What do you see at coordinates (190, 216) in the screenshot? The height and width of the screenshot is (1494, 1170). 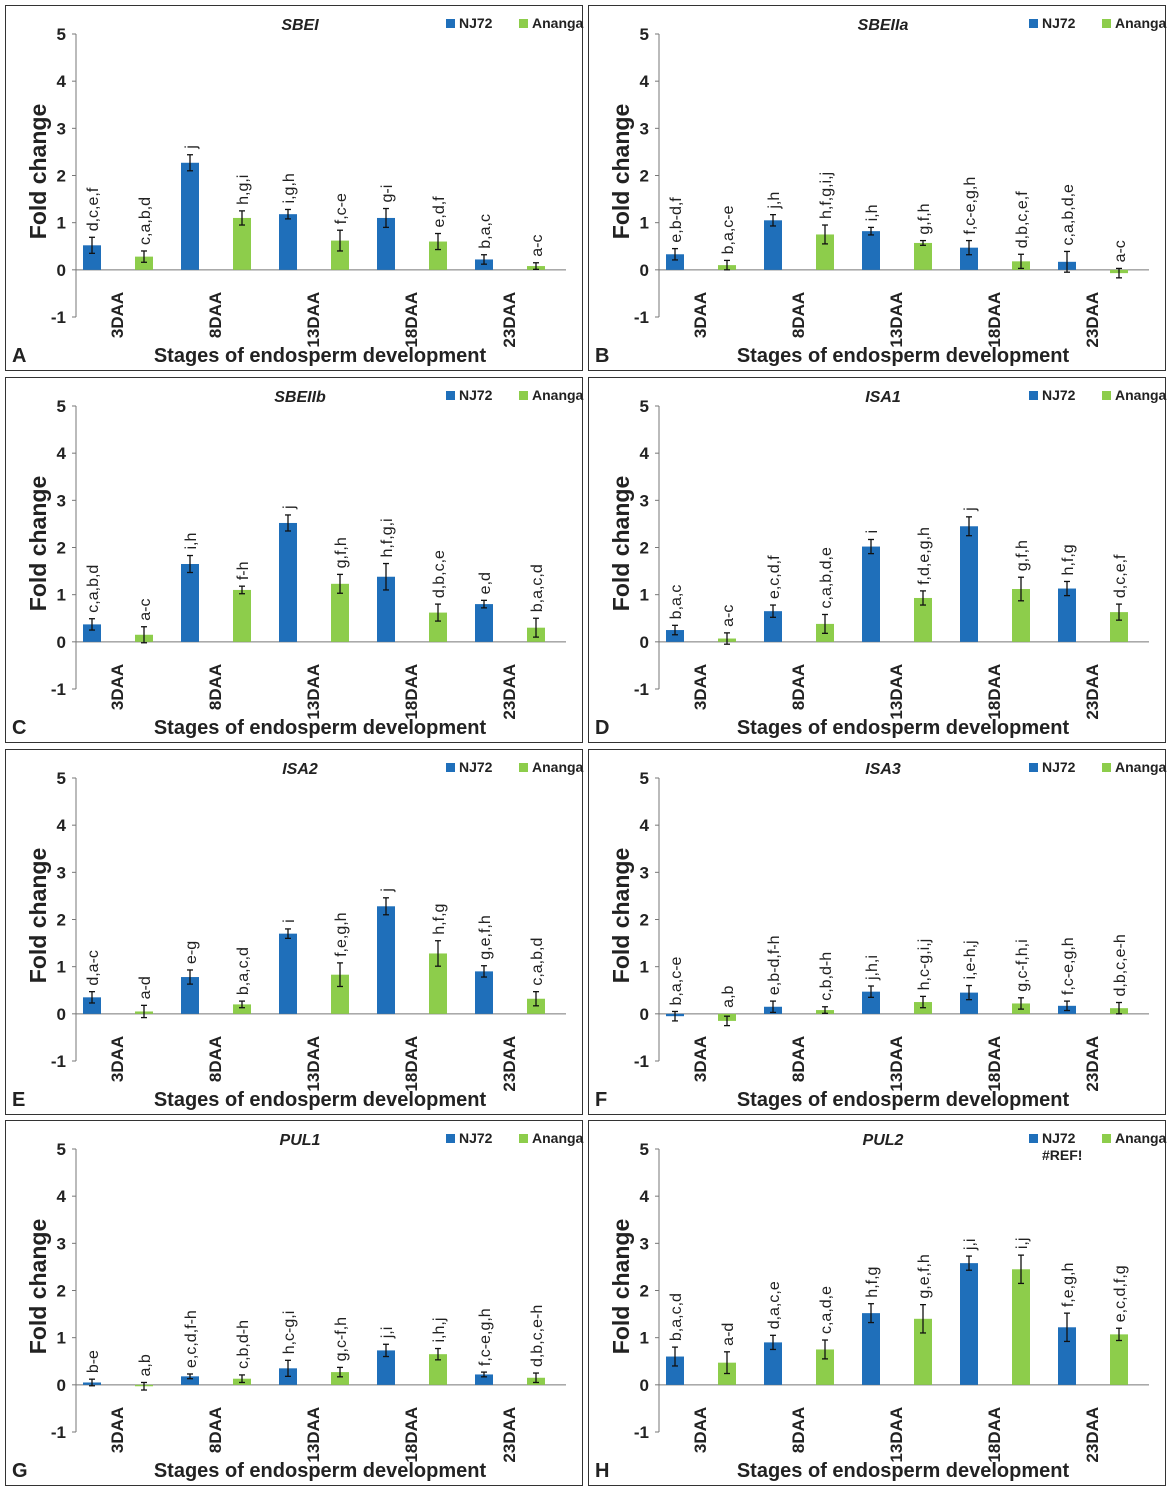 I see `bar-nj72-8daa` at bounding box center [190, 216].